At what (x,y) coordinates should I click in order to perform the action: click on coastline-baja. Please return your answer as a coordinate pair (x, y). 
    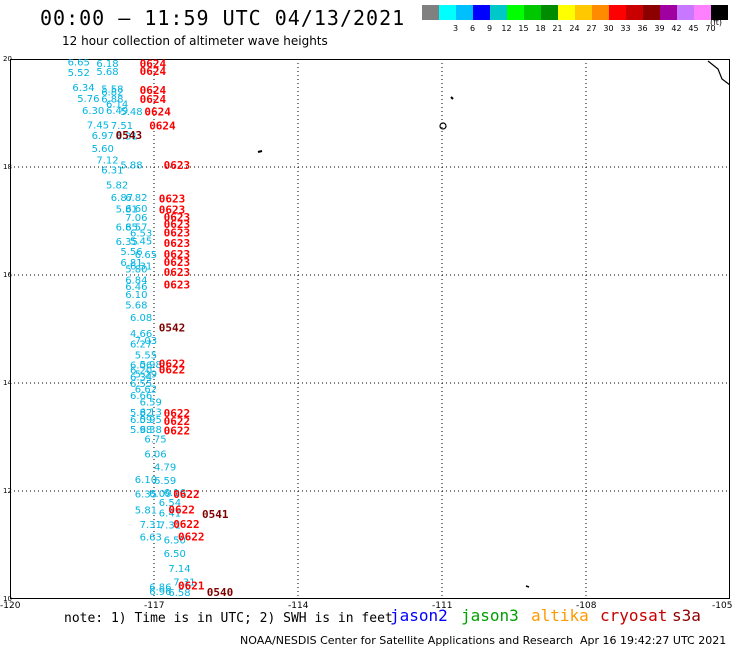
    Looking at the image, I should click on (718, 73).